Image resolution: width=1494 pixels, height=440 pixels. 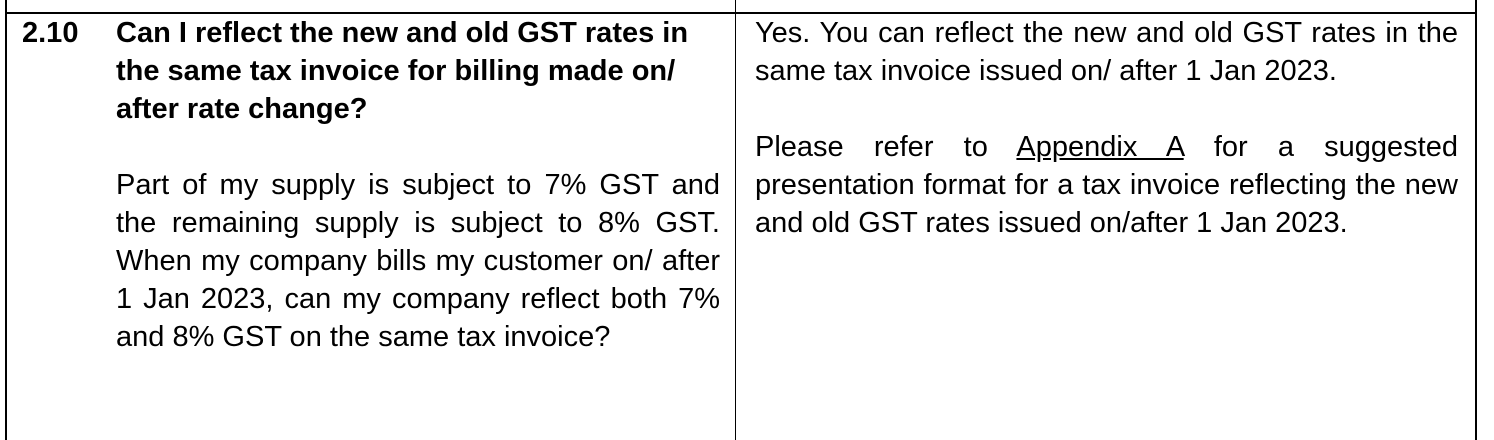 What do you see at coordinates (1476, 220) in the screenshot?
I see `table-right-border` at bounding box center [1476, 220].